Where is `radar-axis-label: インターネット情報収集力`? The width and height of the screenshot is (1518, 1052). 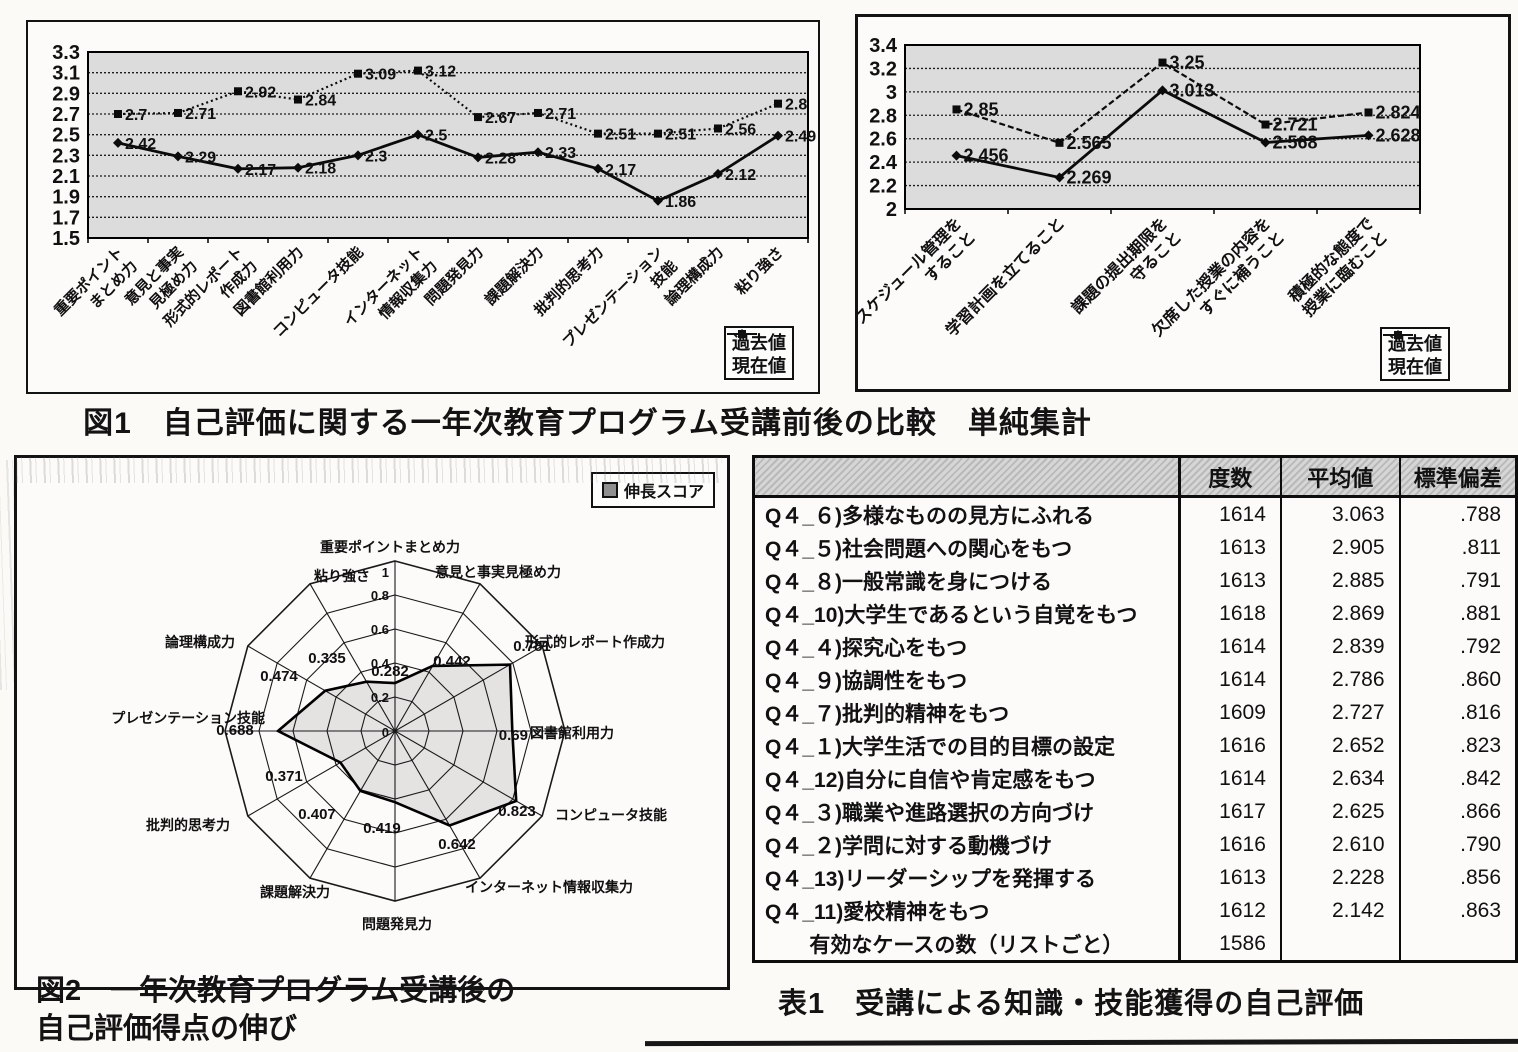
radar-axis-label: インターネット情報収集力 is located at coordinates (549, 887).